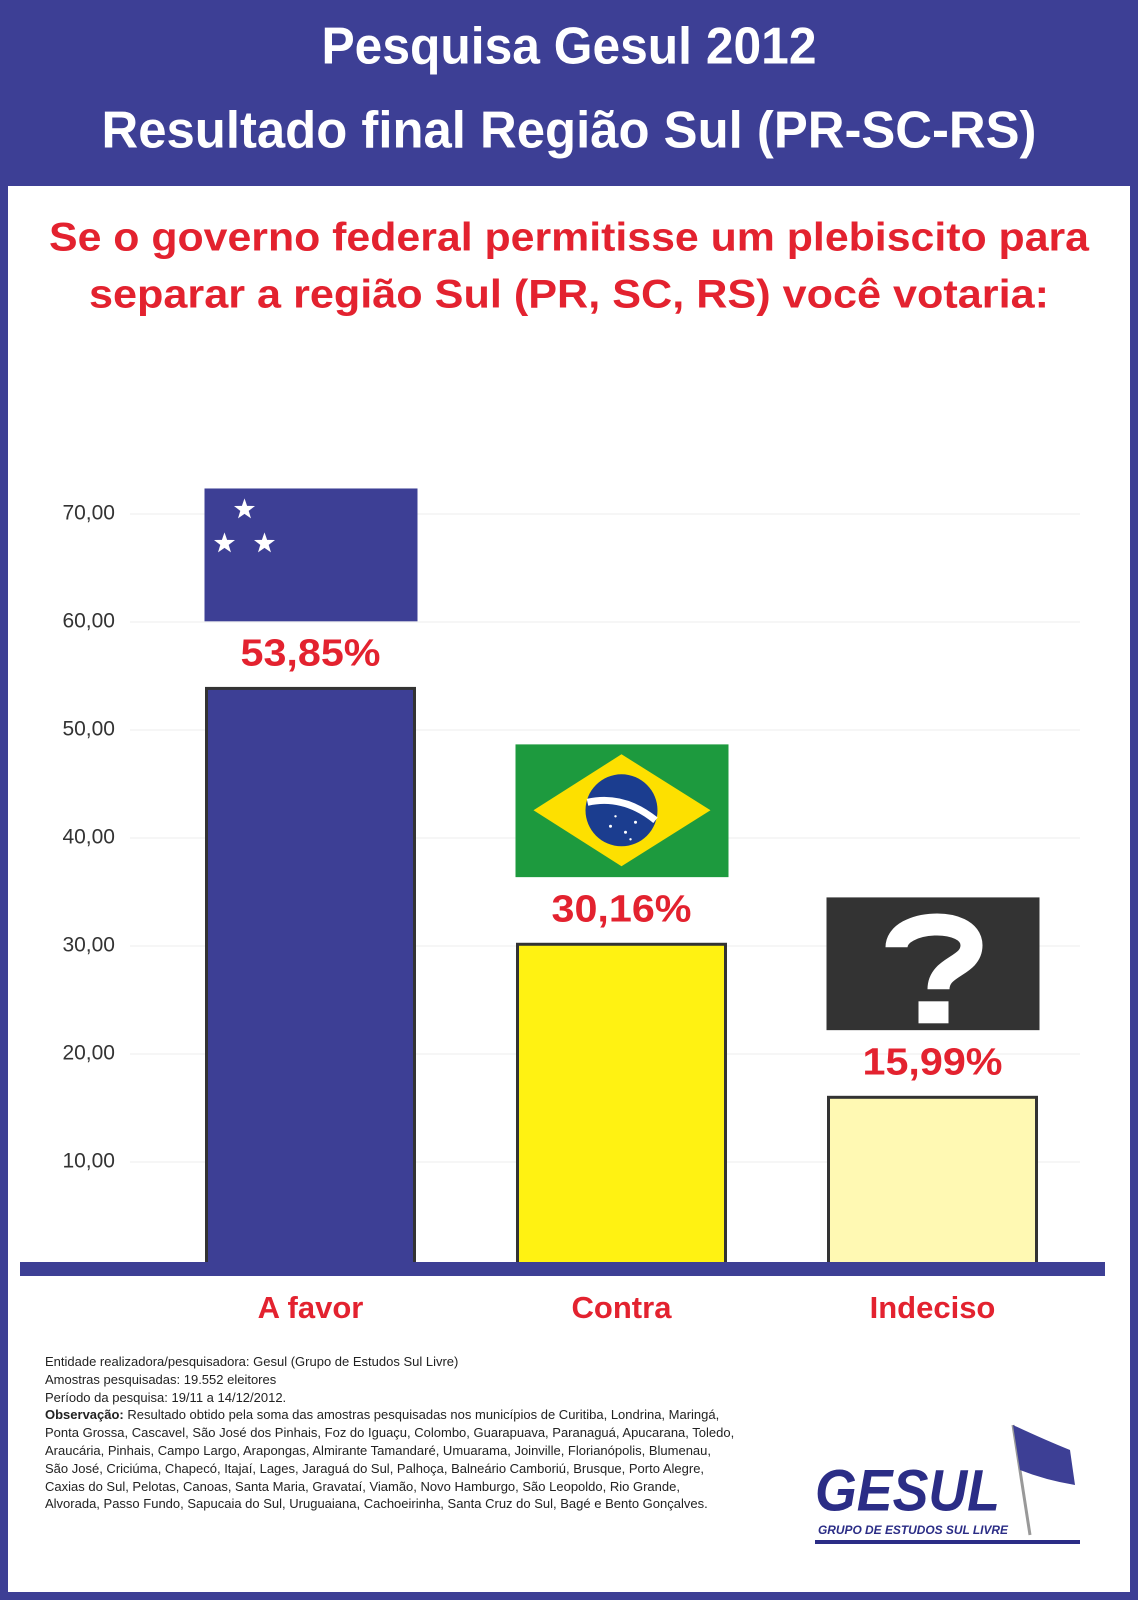 This screenshot has height=1600, width=1138. I want to click on y-tick-label: 50,00, so click(88, 729).